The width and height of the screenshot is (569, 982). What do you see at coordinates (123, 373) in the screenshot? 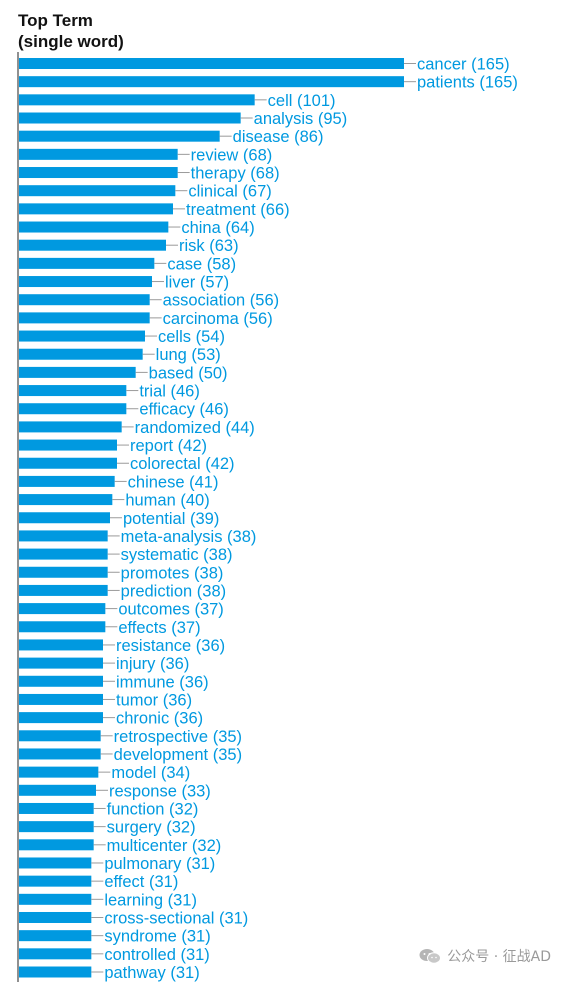
I see `bar-row-based: based (50)` at bounding box center [123, 373].